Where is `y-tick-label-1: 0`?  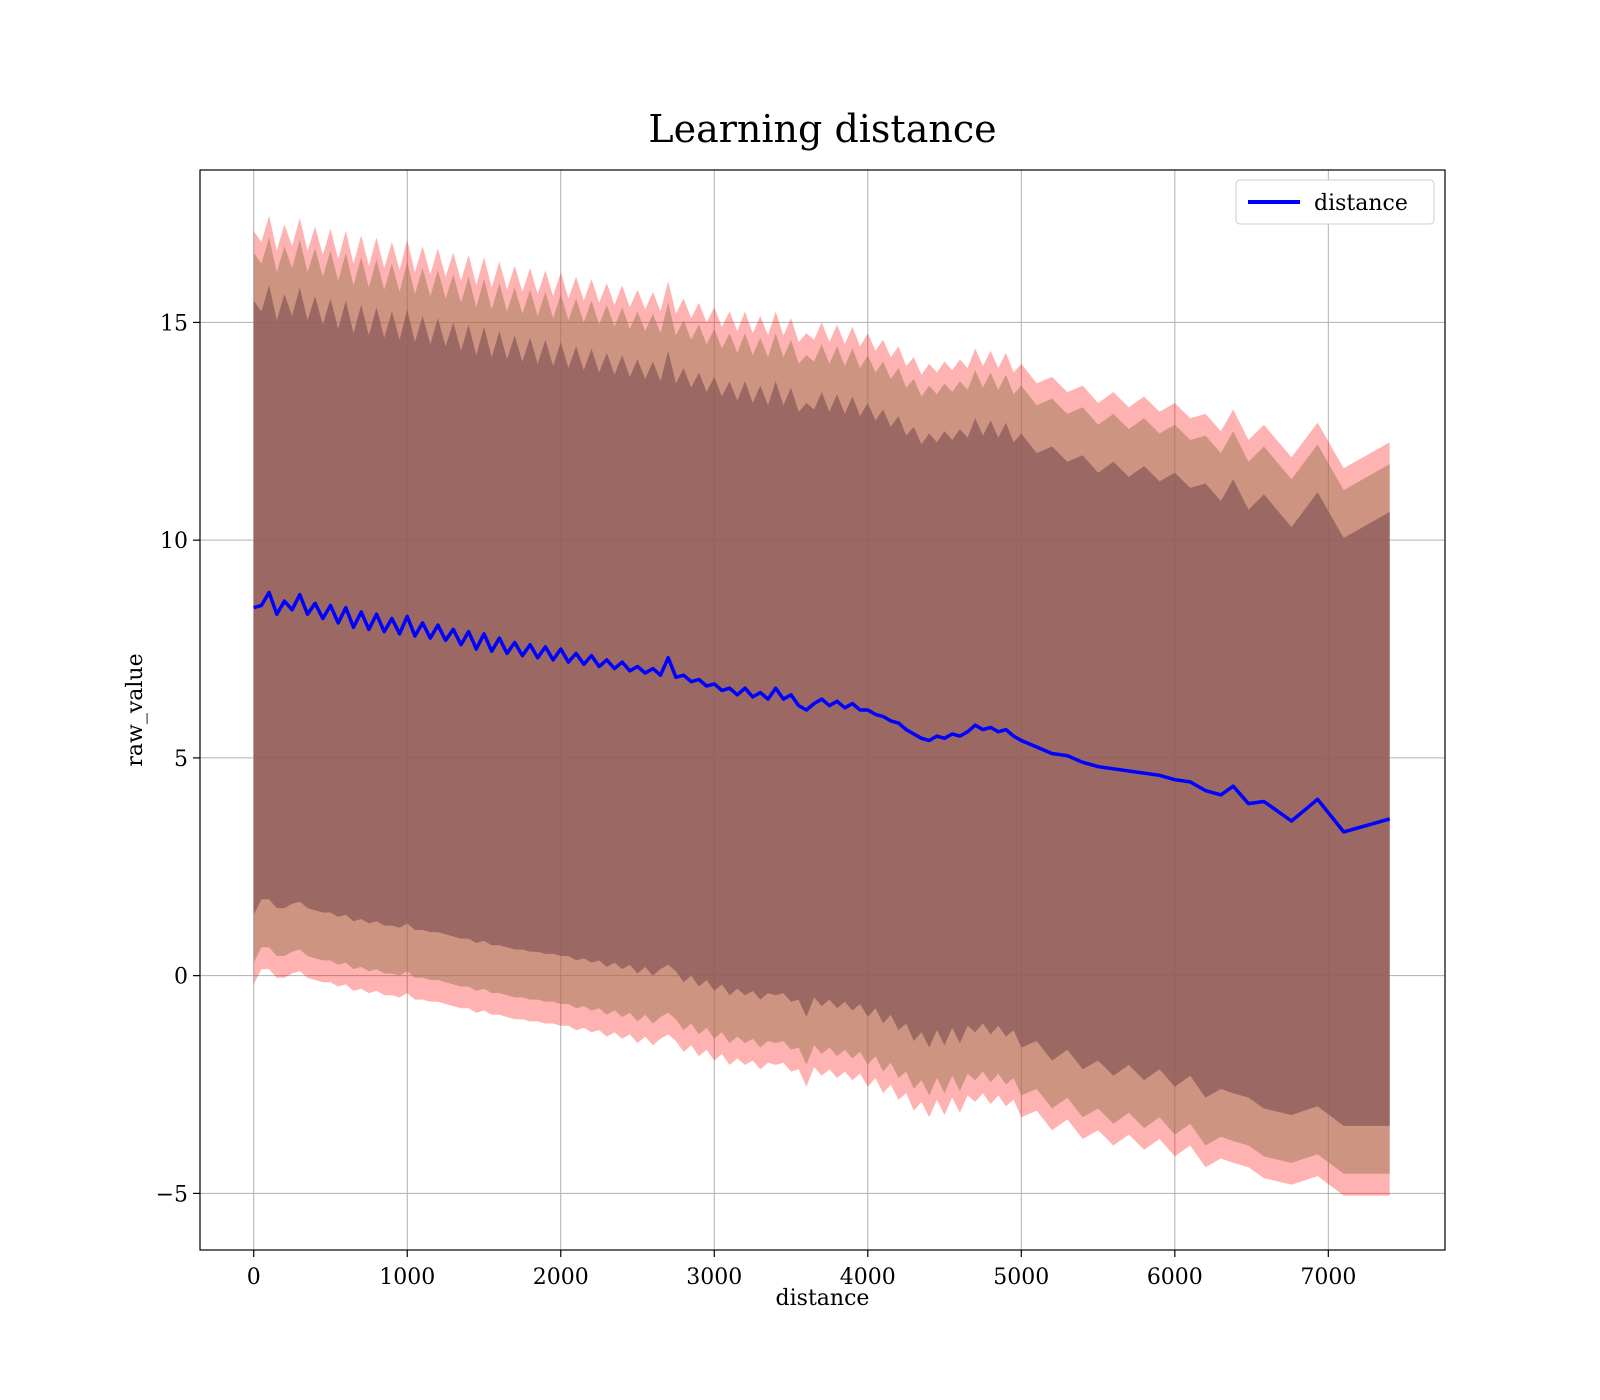
y-tick-label-1: 0 is located at coordinates (181, 977).